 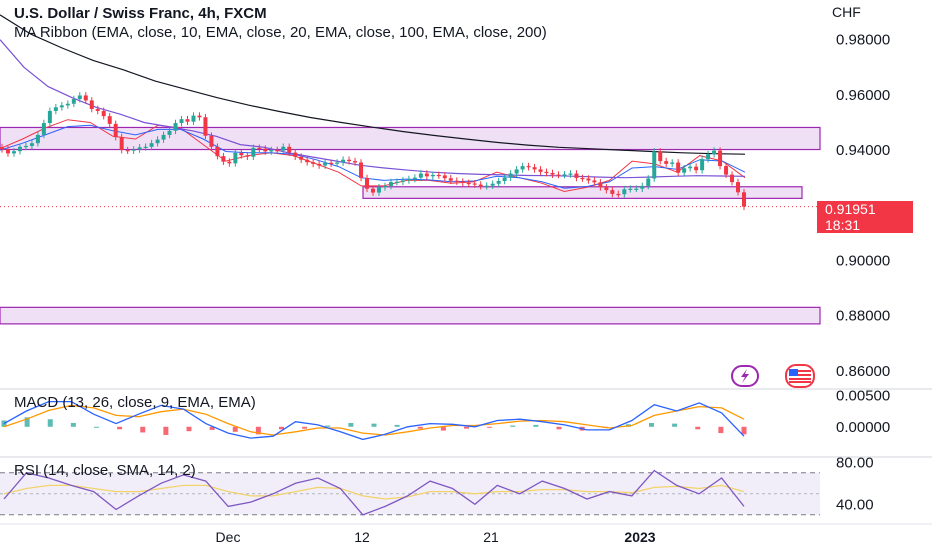 I want to click on macd-line, so click(x=374, y=420).